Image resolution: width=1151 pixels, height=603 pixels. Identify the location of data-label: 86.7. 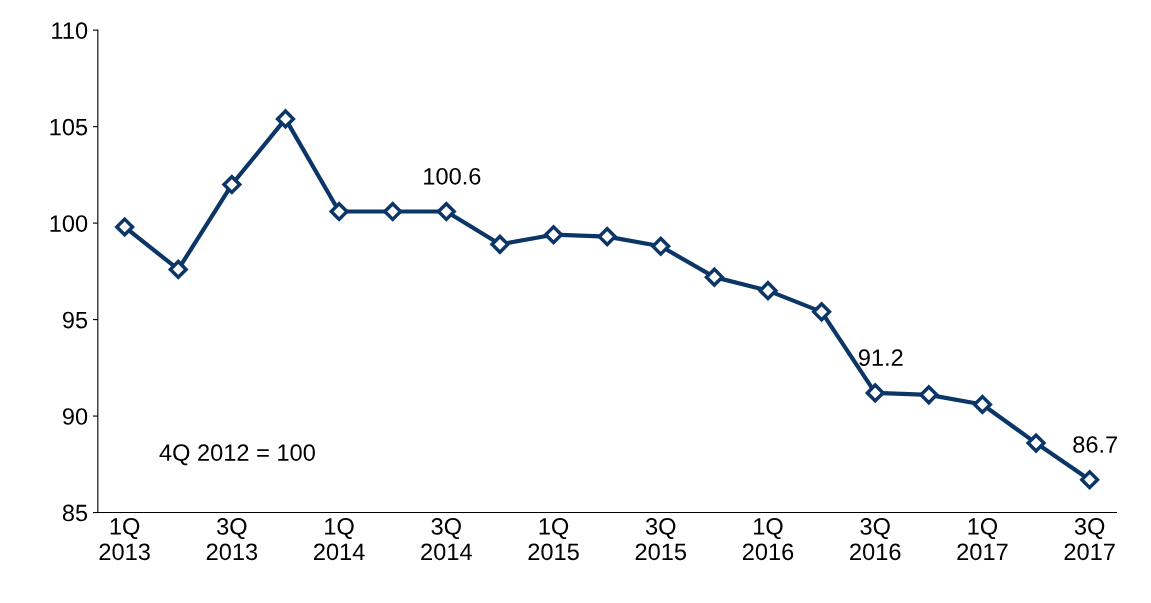
(1095, 444).